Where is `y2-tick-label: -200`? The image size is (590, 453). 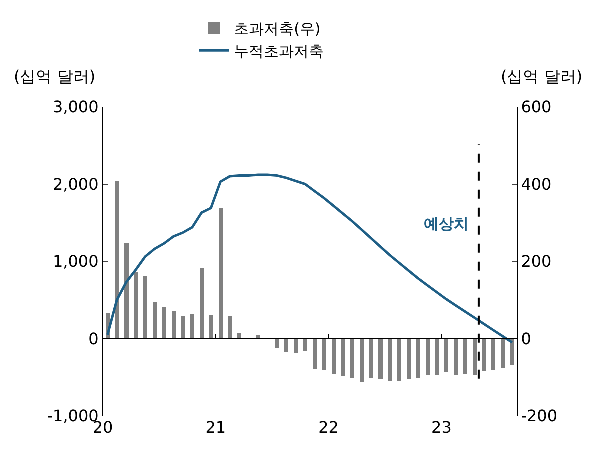 y2-tick-label: -200 is located at coordinates (539, 416).